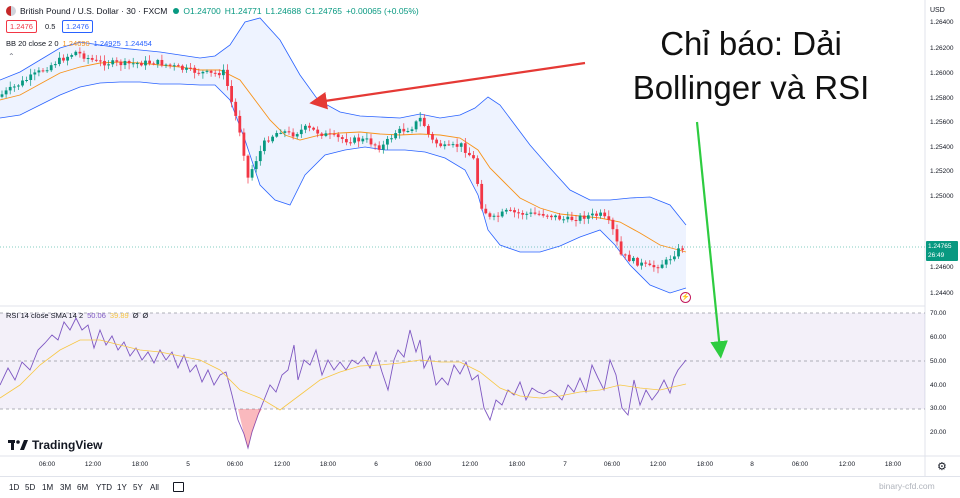 The image size is (960, 498). Describe the element at coordinates (685, 297) in the screenshot. I see `lightning-icon: ⚡` at that location.